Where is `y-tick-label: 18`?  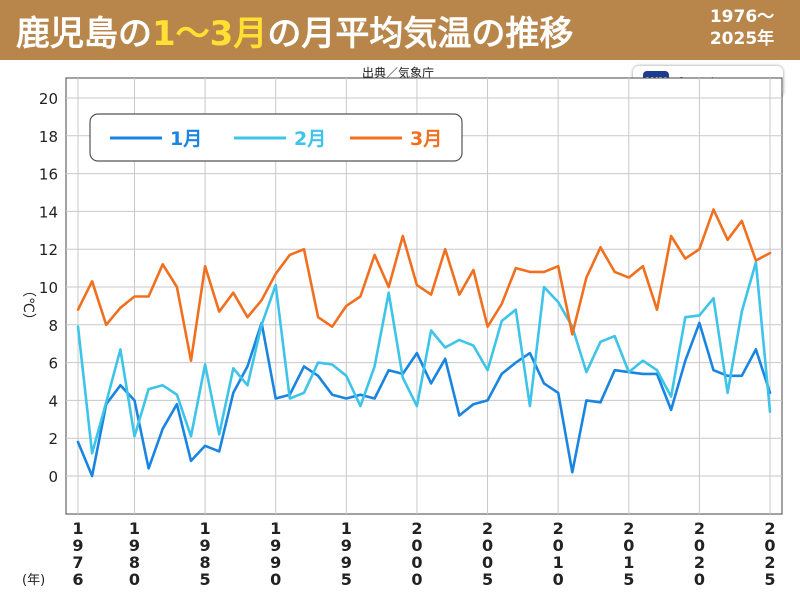
y-tick-label: 18 is located at coordinates (48, 137).